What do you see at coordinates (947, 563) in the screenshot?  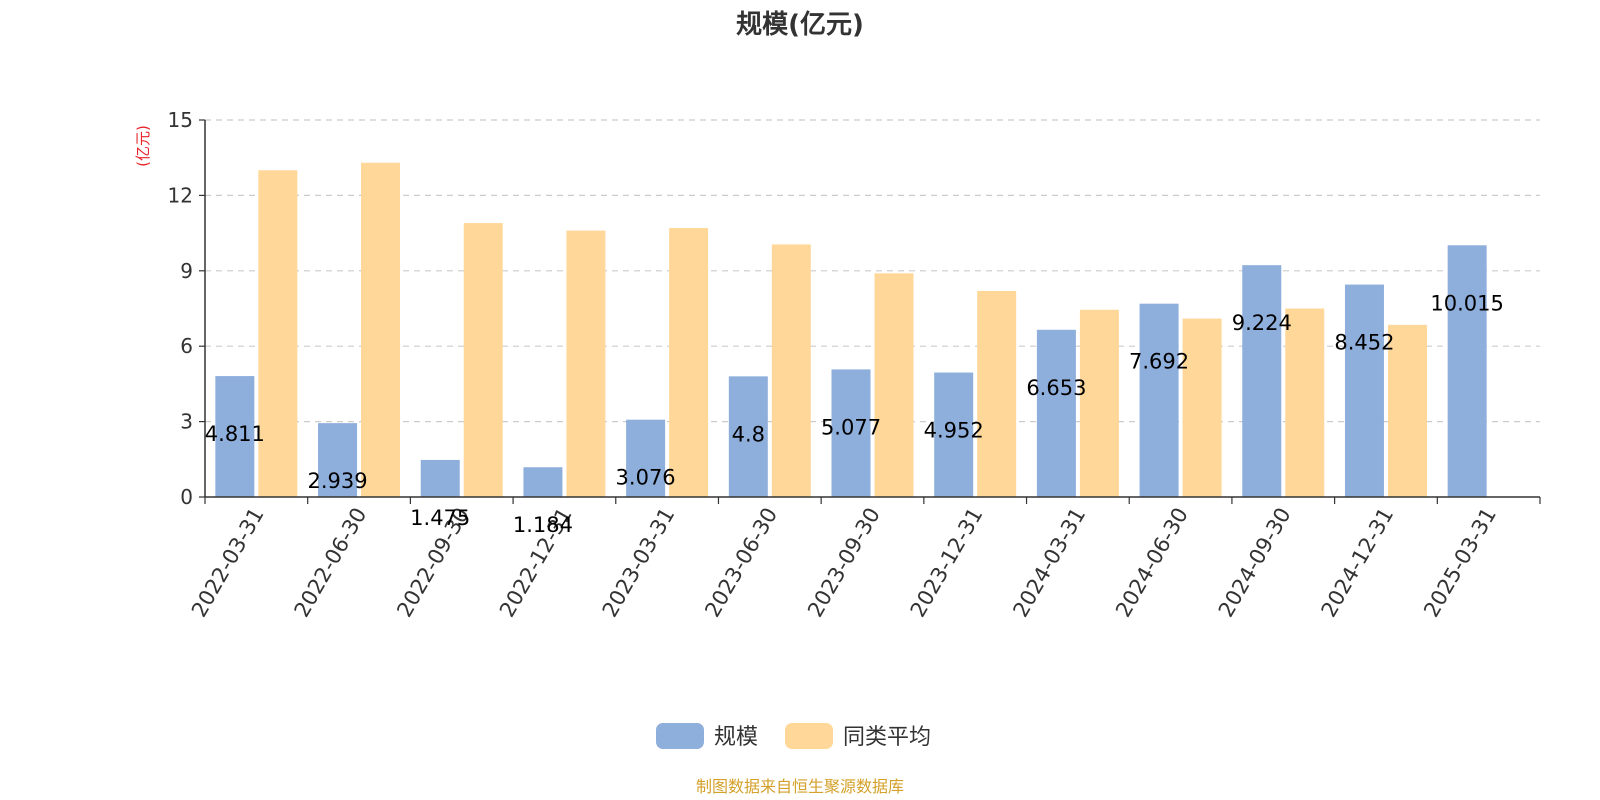 I see `x-tick-label: 2023-12-31` at bounding box center [947, 563].